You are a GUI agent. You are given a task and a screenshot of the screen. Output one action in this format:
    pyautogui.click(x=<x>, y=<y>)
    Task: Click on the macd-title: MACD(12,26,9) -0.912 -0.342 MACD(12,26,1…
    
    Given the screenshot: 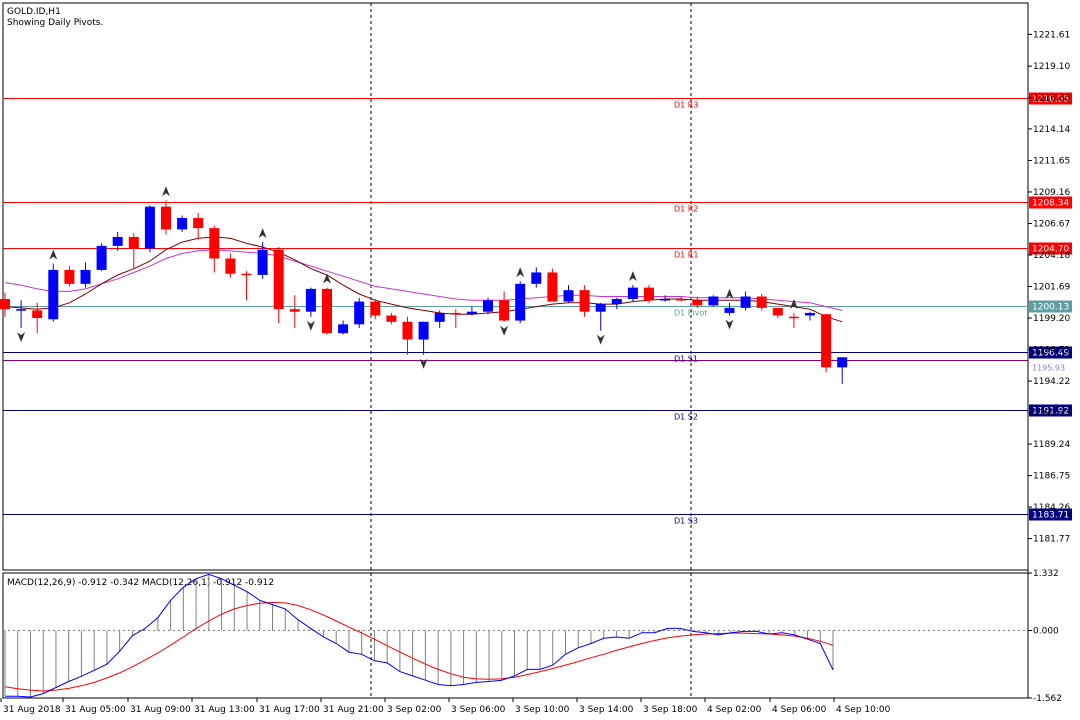 What is the action you would take?
    pyautogui.click(x=140, y=583)
    